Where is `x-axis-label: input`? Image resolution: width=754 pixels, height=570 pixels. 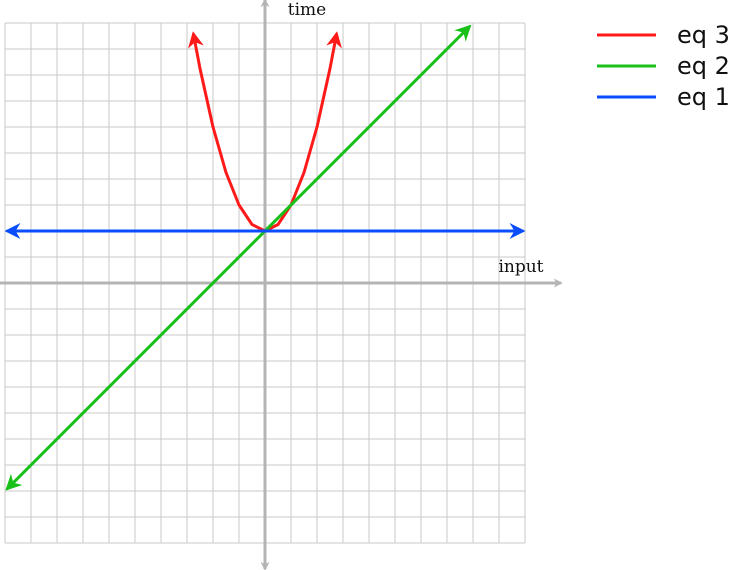
x-axis-label: input is located at coordinates (520, 267).